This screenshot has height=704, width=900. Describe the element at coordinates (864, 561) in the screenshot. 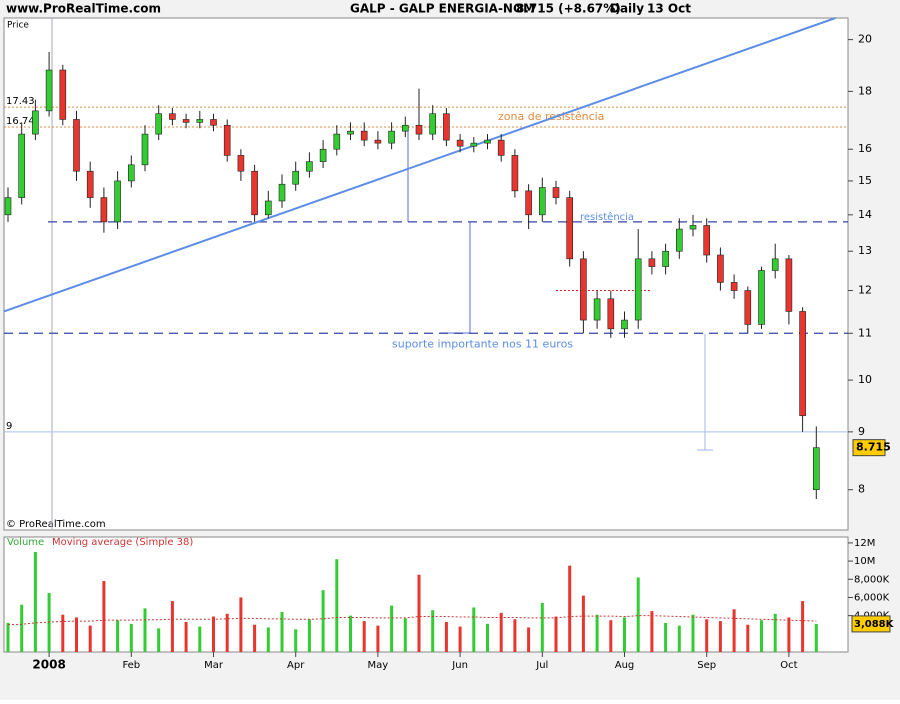

I see `volume-tick-label: 10M` at that location.